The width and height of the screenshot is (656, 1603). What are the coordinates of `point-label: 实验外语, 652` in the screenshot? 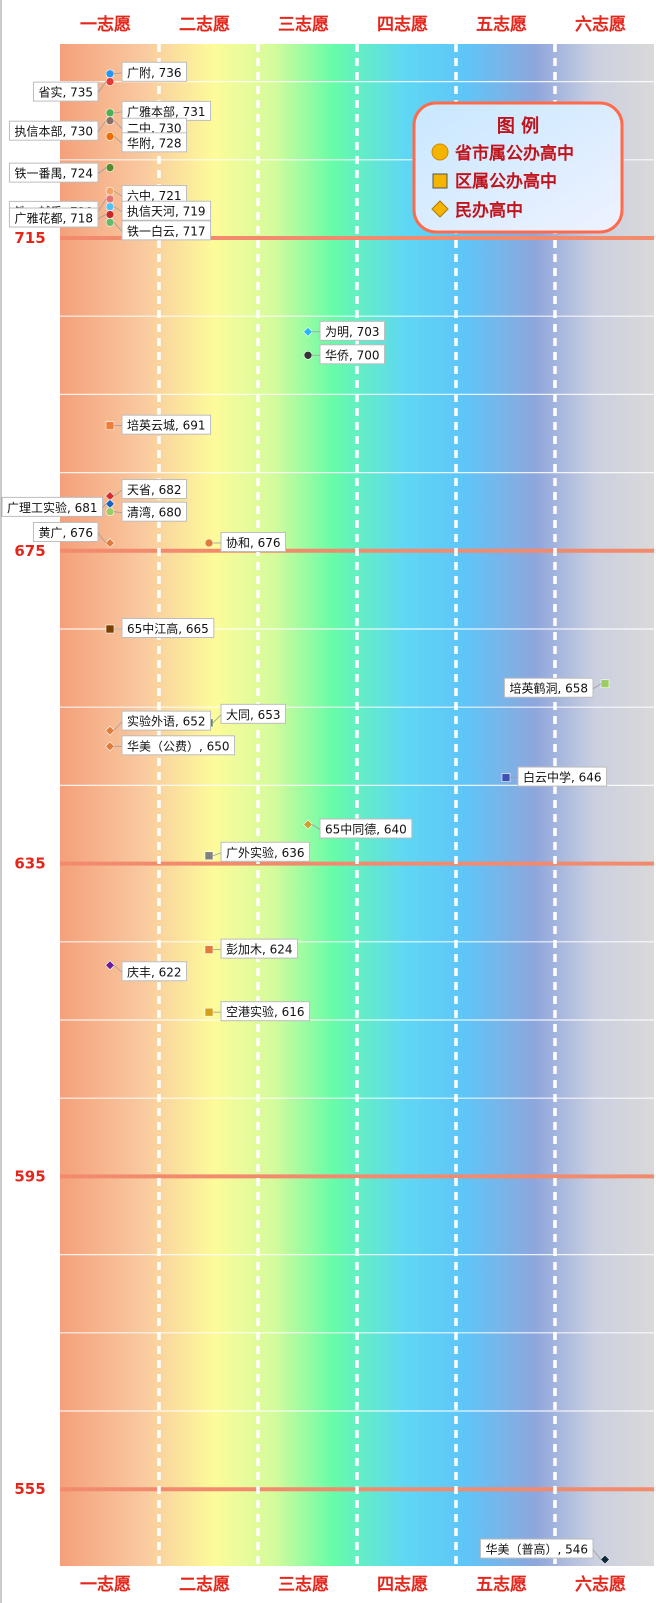 It's located at (166, 721).